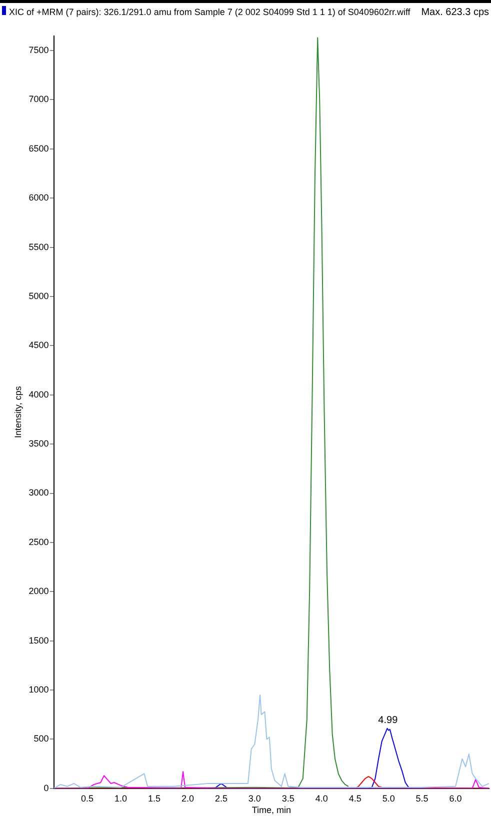 Image resolution: width=491 pixels, height=816 pixels. What do you see at coordinates (38, 99) in the screenshot?
I see `y-tick-label: 7000` at bounding box center [38, 99].